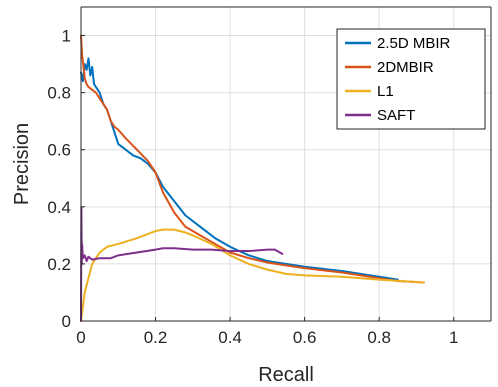  I want to click on x-tick-label: 0, so click(80, 337).